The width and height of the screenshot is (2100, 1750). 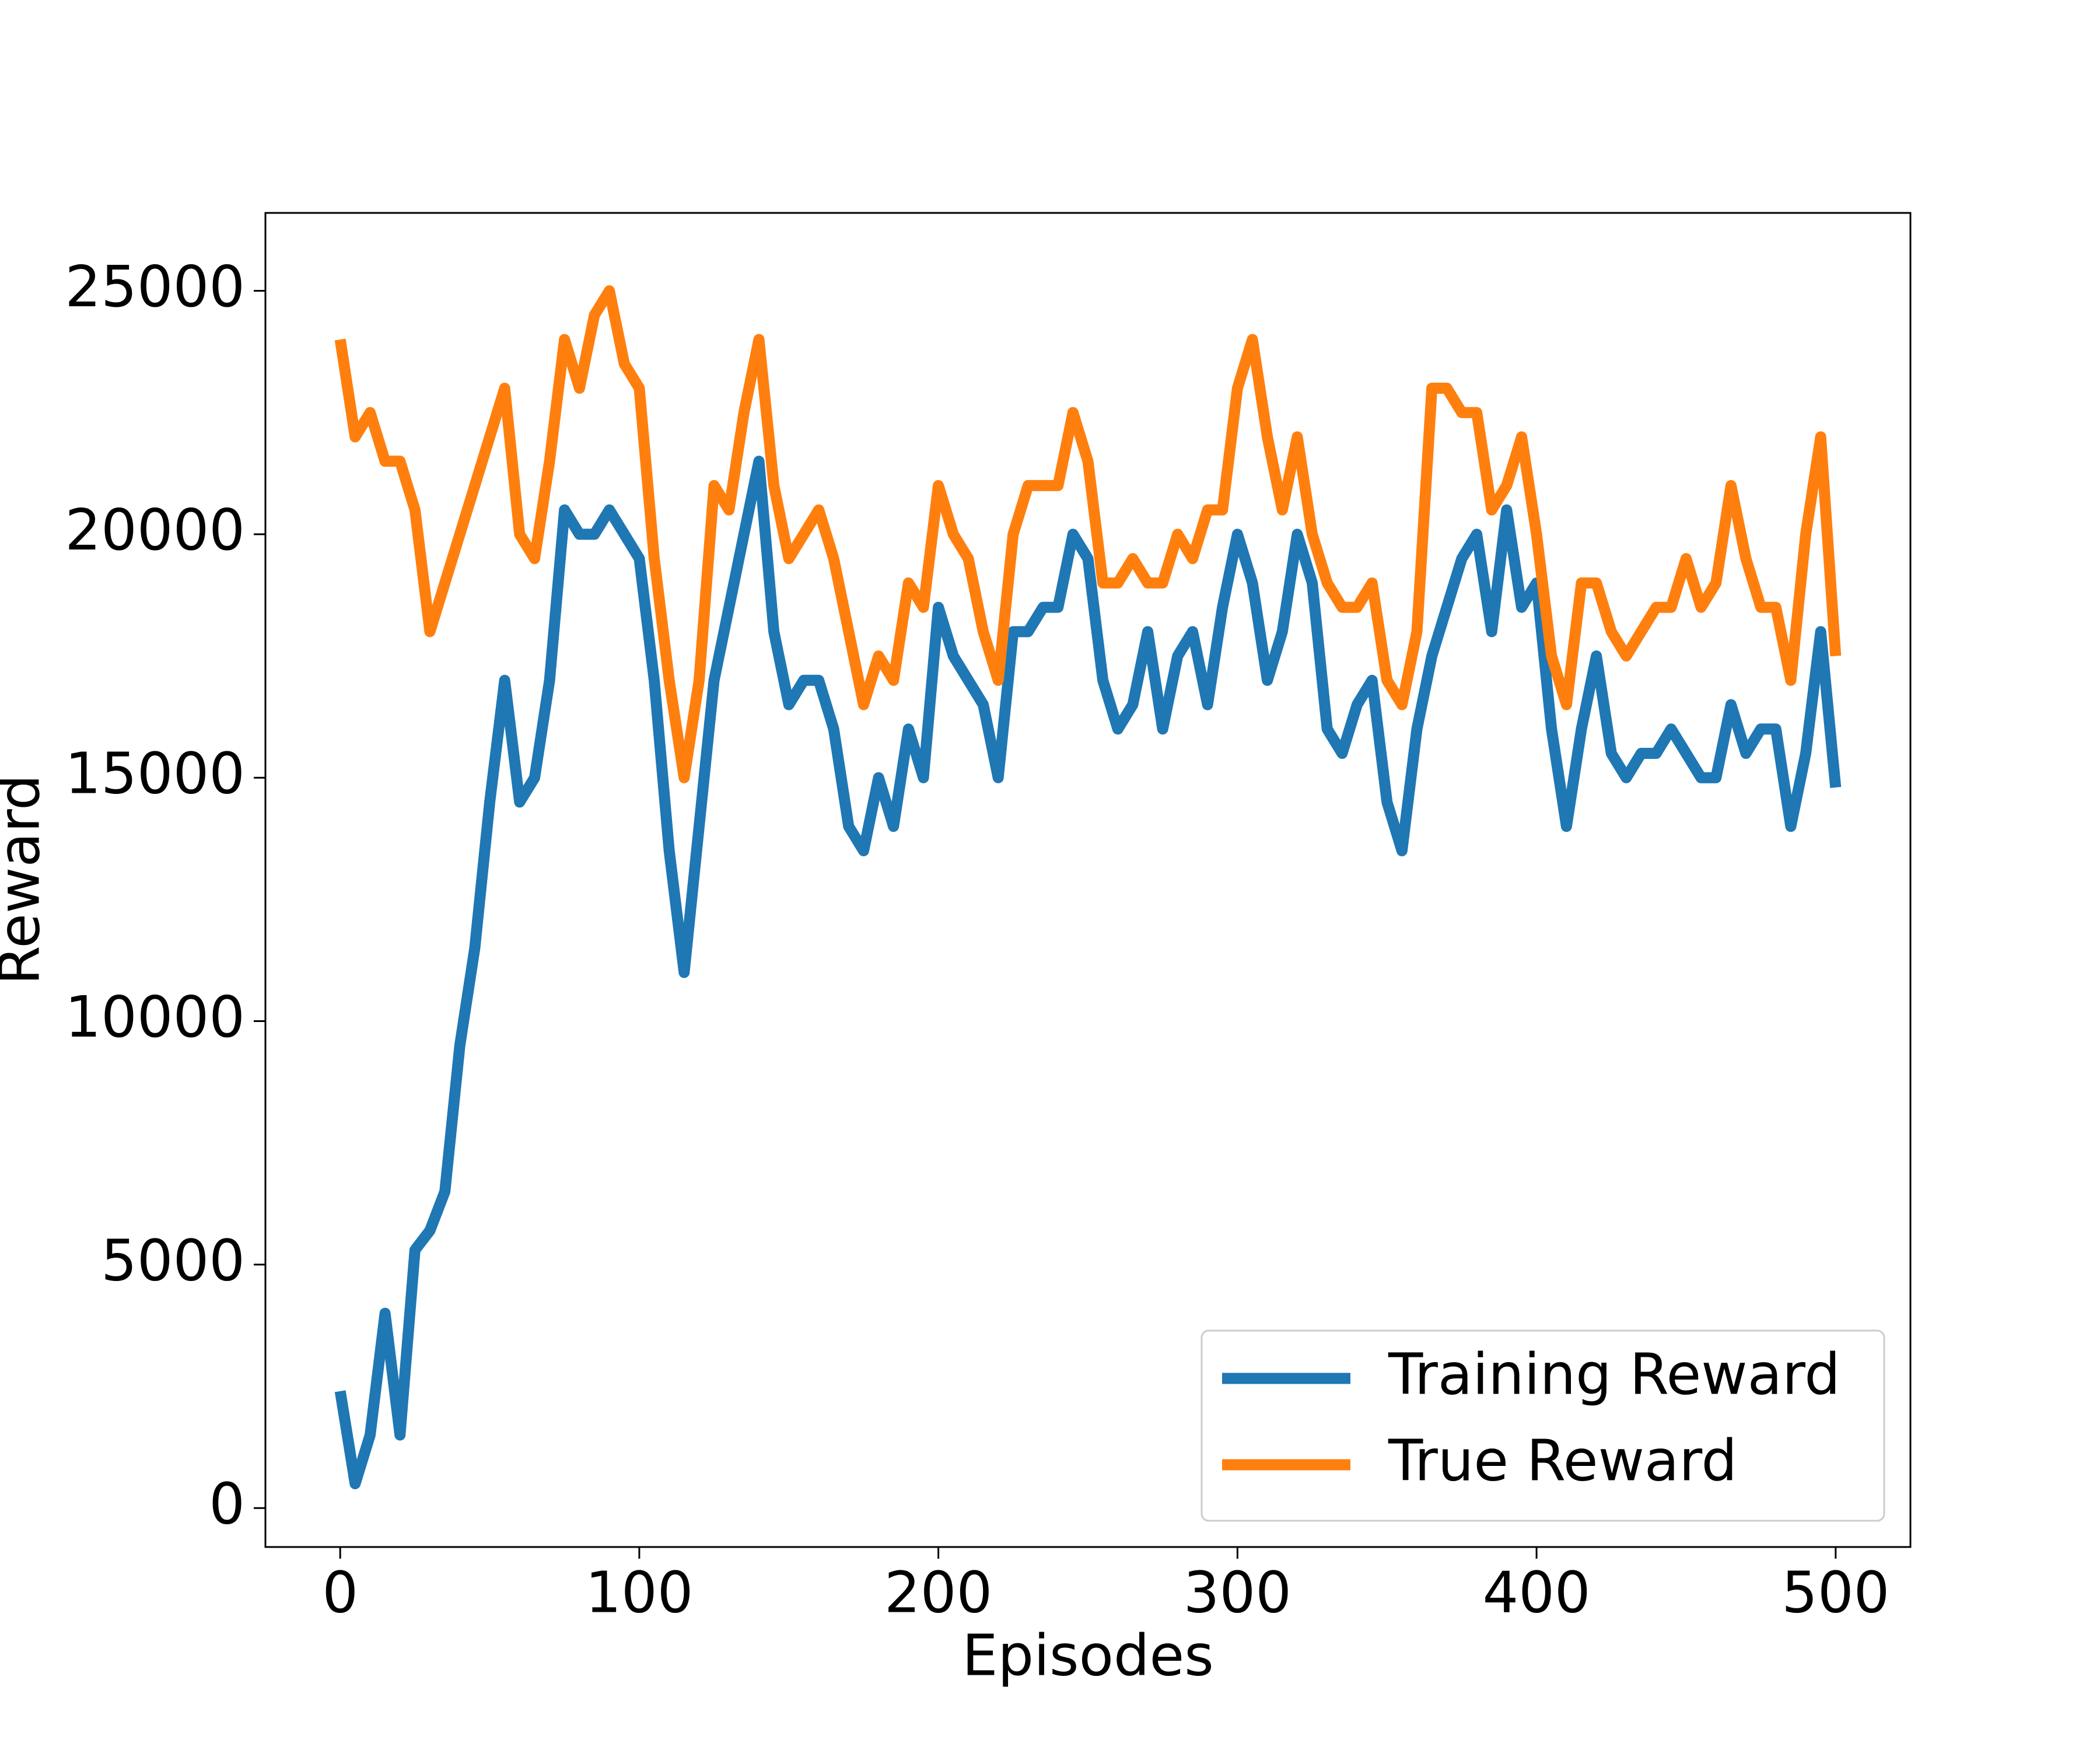 What do you see at coordinates (1238, 1592) in the screenshot?
I see `x-tick-label: 300` at bounding box center [1238, 1592].